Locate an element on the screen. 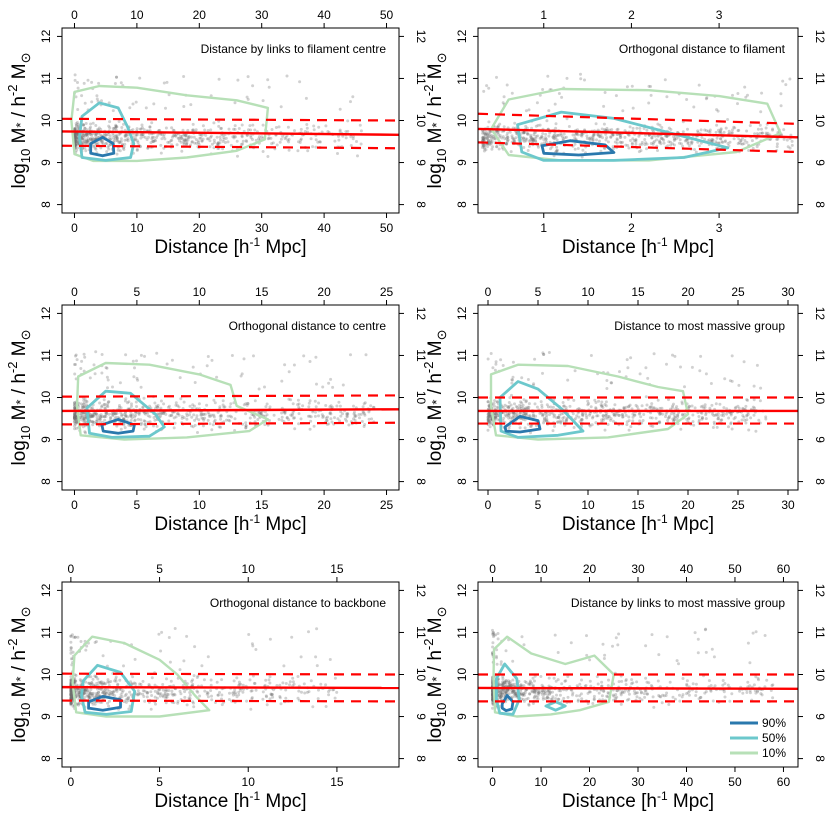  y-tick-label: 8 is located at coordinates (462, 204).